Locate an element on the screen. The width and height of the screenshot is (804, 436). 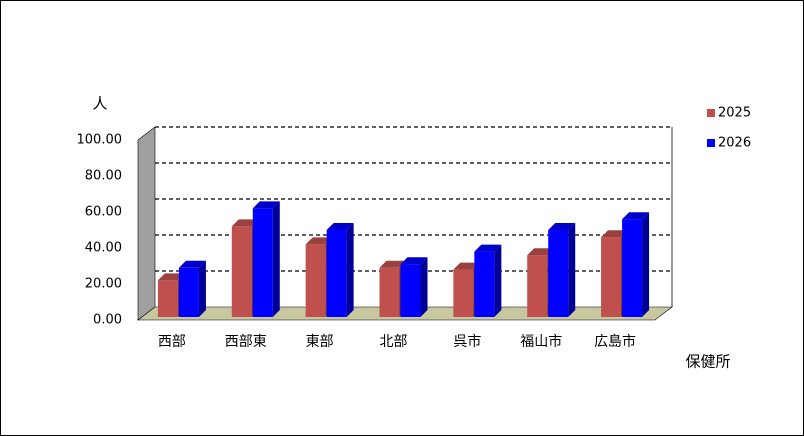
x-tick-label: 北部 is located at coordinates (394, 342).